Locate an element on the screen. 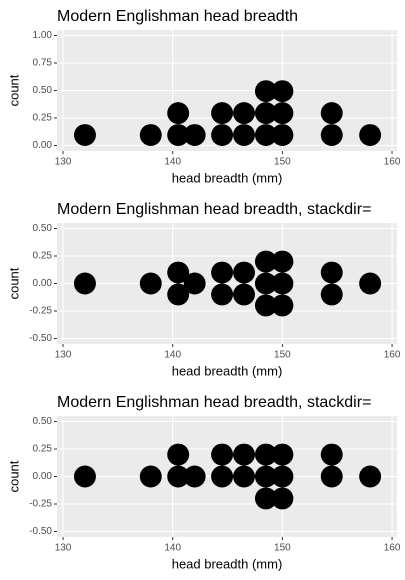 The image size is (405, 580). chart-title: Modern Englishman head breadth is located at coordinates (177, 16).